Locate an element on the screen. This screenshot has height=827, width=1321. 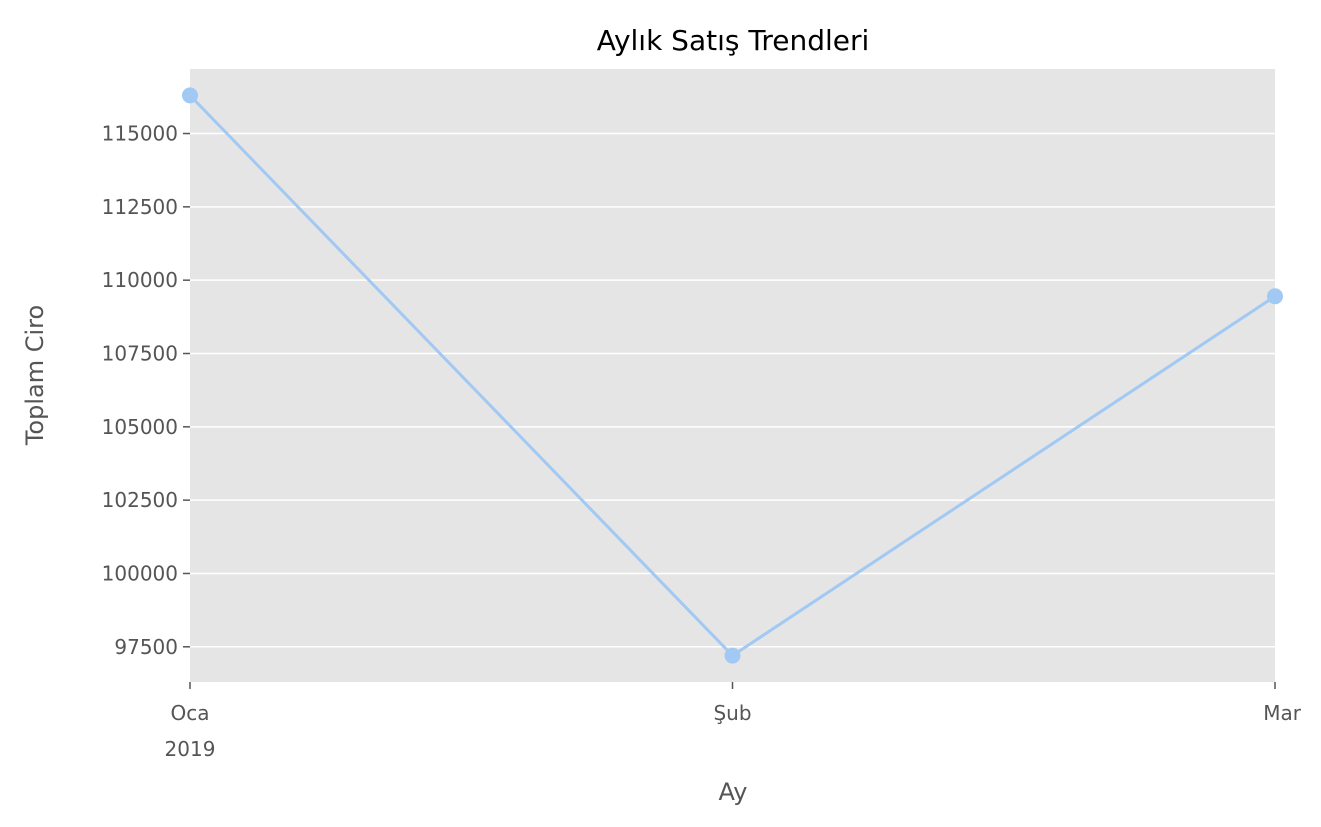
y-tick-label: 115000 is located at coordinates (140, 134).